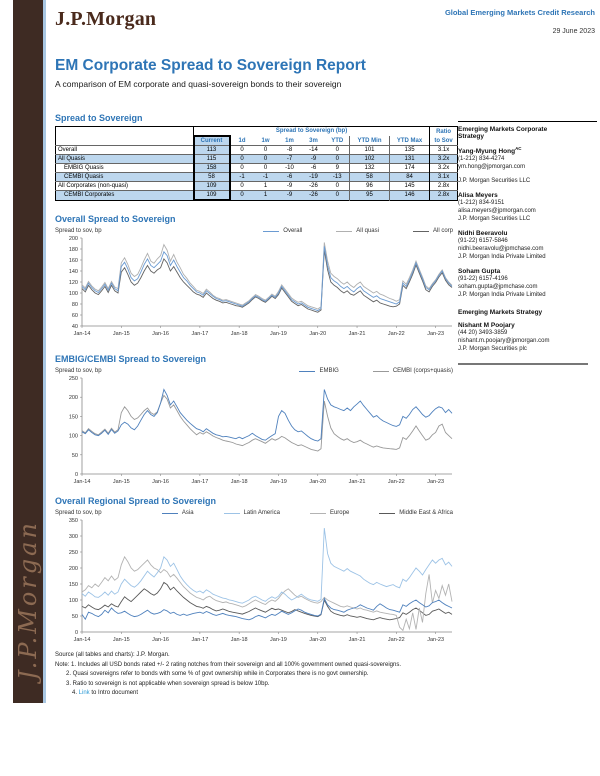 This screenshot has width=600, height=776. I want to click on row-label: CEMBI Corporates, so click(124, 195).